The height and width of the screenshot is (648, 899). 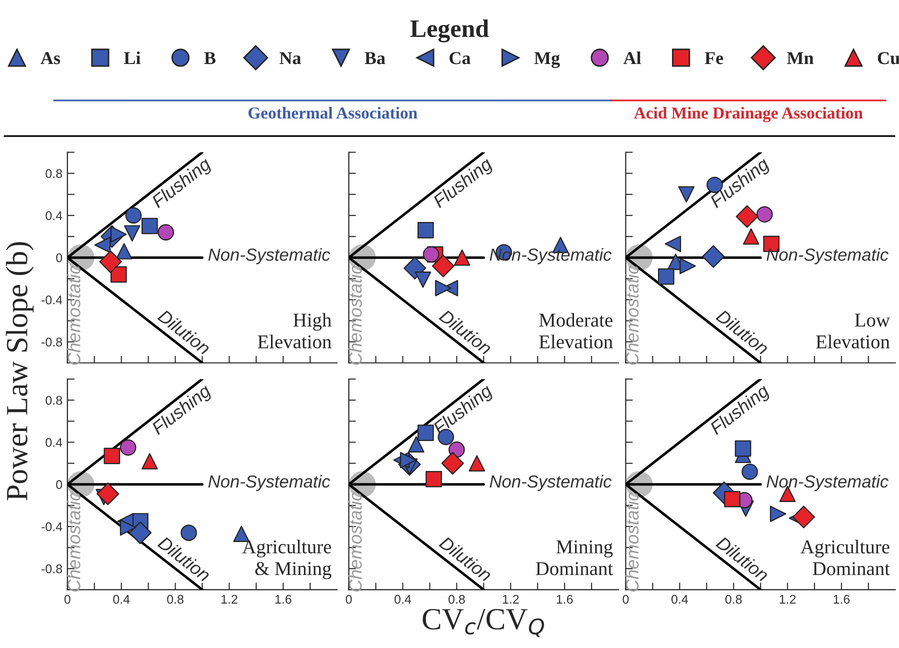 What do you see at coordinates (483, 622) in the screenshot?
I see `x-axis-title: CV$_{c}$/CV$_{Q}$` at bounding box center [483, 622].